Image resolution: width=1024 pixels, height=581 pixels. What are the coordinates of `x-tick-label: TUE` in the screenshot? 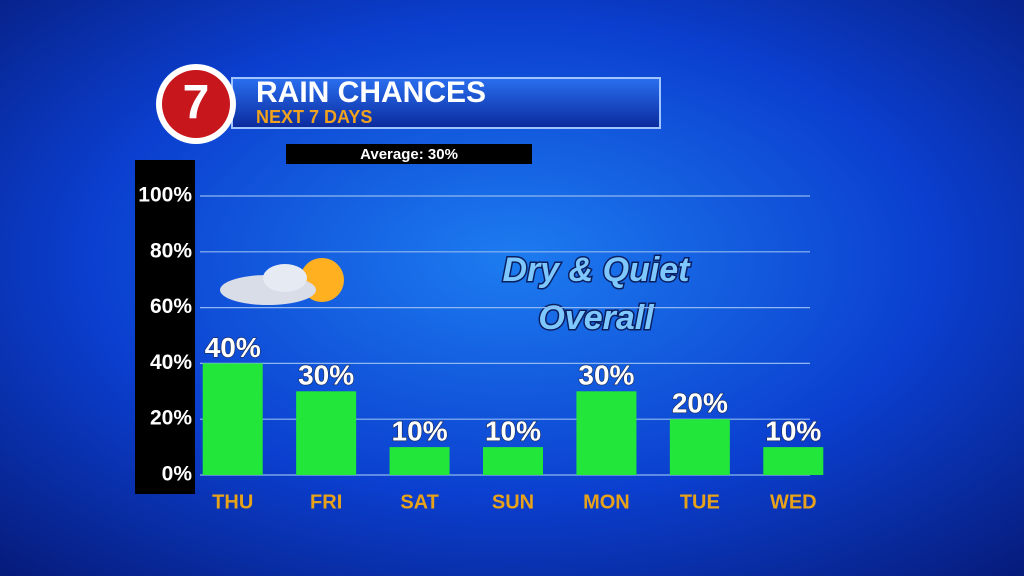 It's located at (700, 502).